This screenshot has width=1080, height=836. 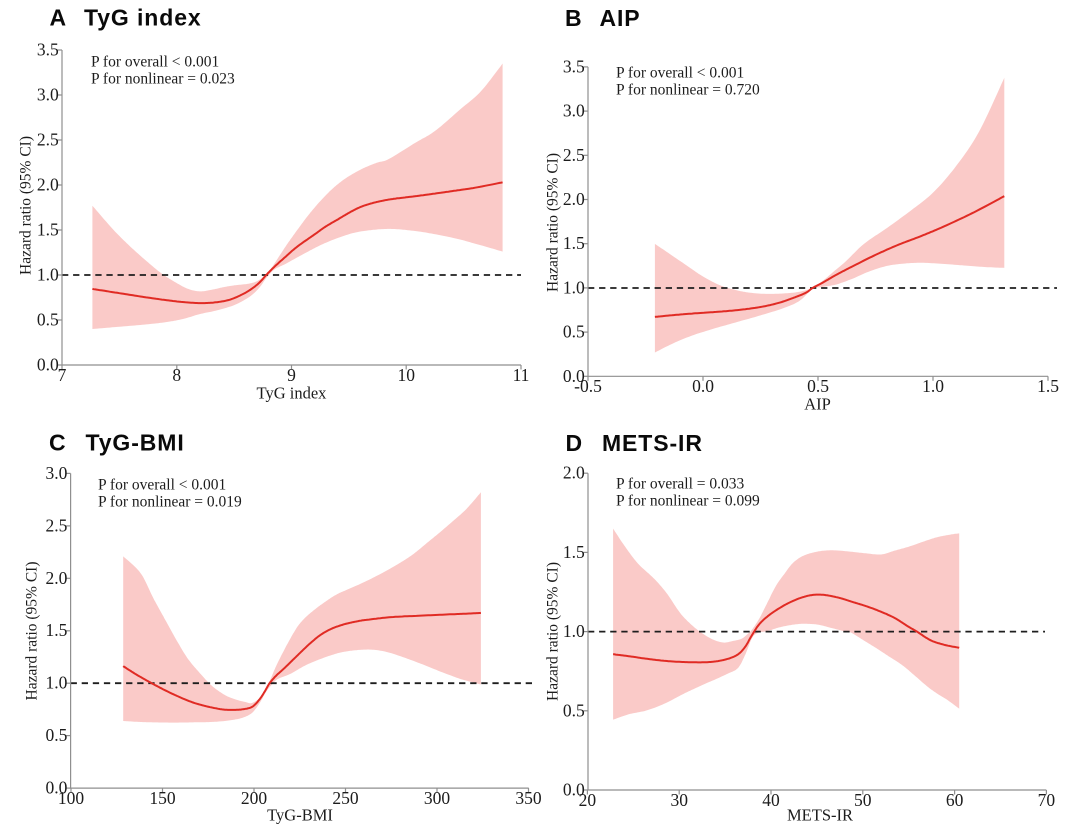 I want to click on svg-text: 150, so click(x=162, y=798).